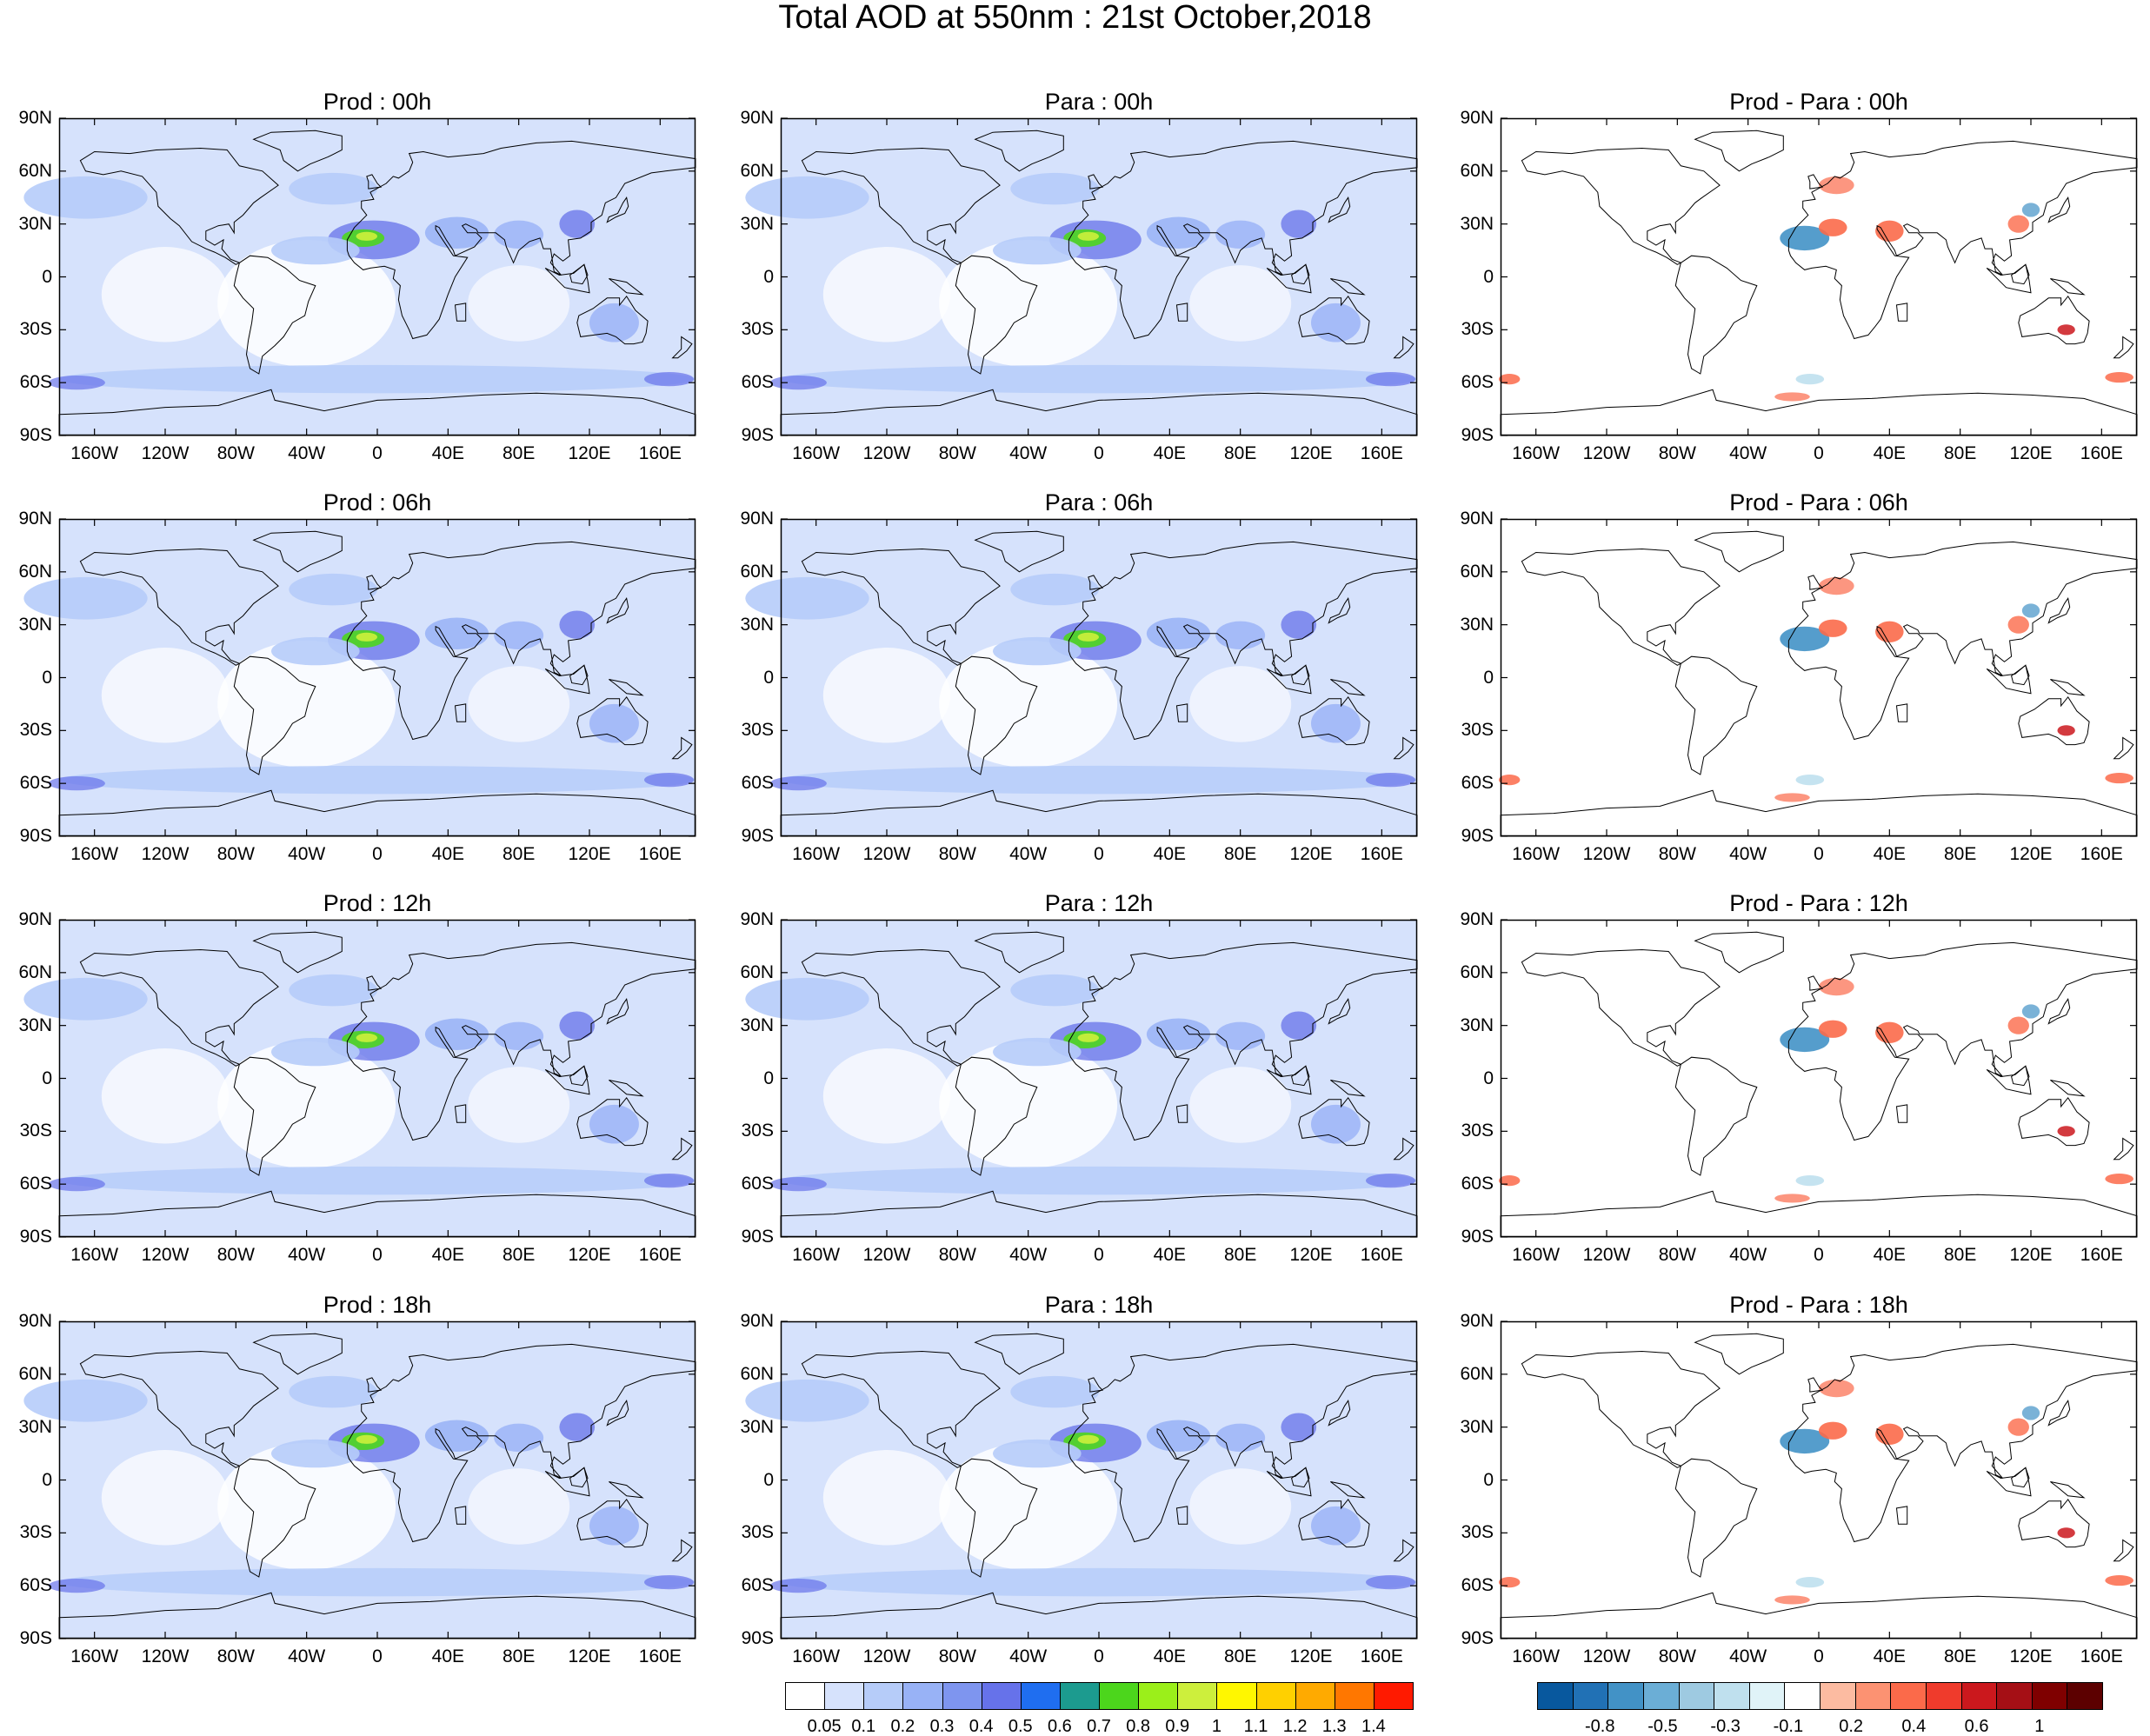 The width and height of the screenshot is (2150, 1736). Describe the element at coordinates (1299, 1025) in the screenshot. I see `aod-field-east-china` at that location.